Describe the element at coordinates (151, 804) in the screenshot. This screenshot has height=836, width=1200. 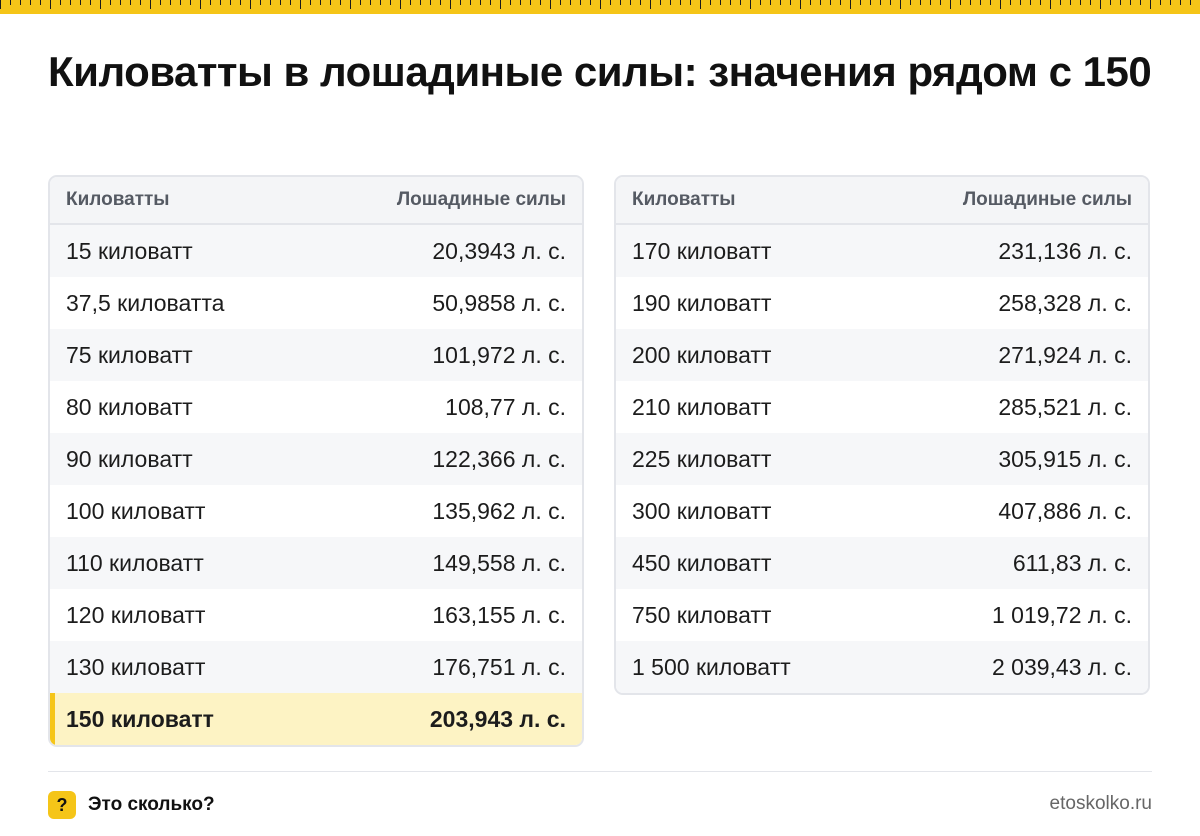
I see `brand-name: Это сколько?` at that location.